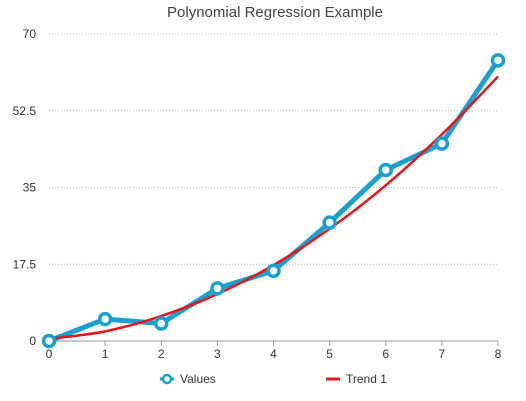 This screenshot has width=526, height=401. Describe the element at coordinates (329, 354) in the screenshot. I see `x-tick-label: 5` at that location.